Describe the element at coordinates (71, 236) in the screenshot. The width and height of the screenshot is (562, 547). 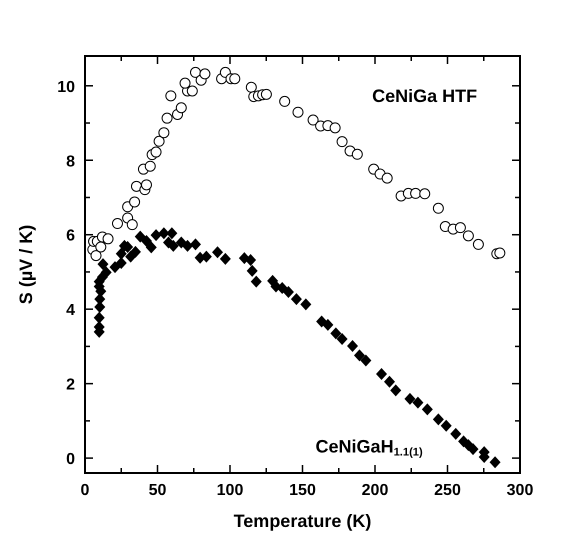
I see `y-tick-label: 6` at that location.